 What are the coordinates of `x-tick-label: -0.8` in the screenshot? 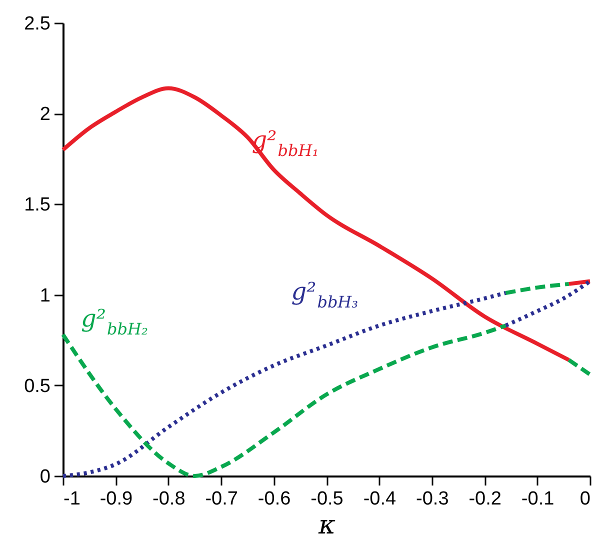 It's located at (169, 499).